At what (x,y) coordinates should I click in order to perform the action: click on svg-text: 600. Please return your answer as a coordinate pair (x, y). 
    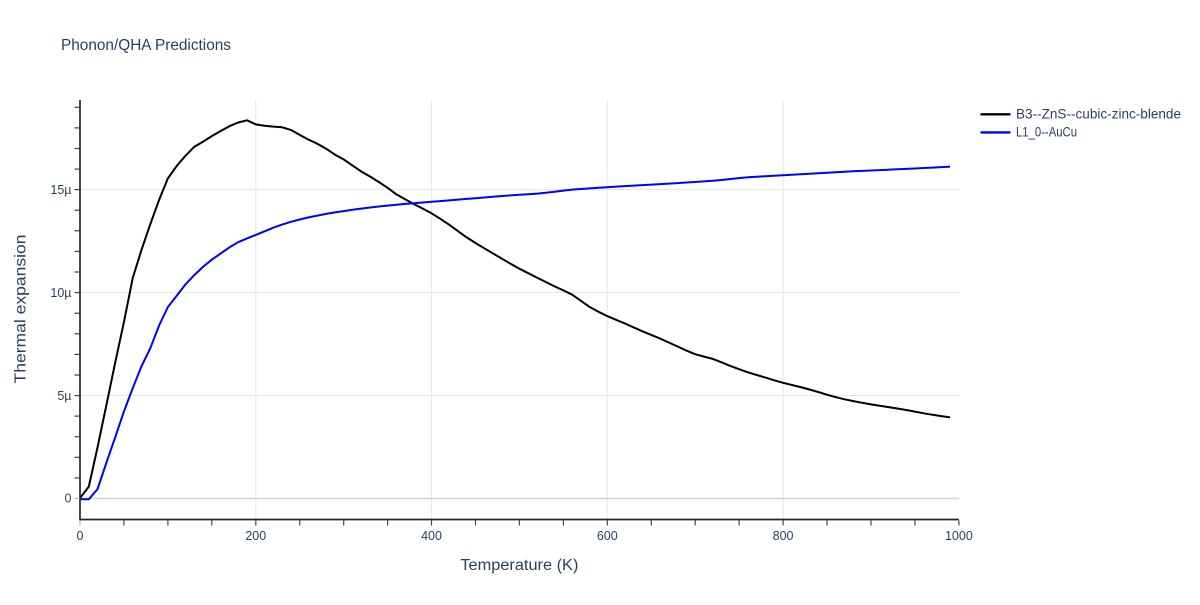
    Looking at the image, I should click on (607, 536).